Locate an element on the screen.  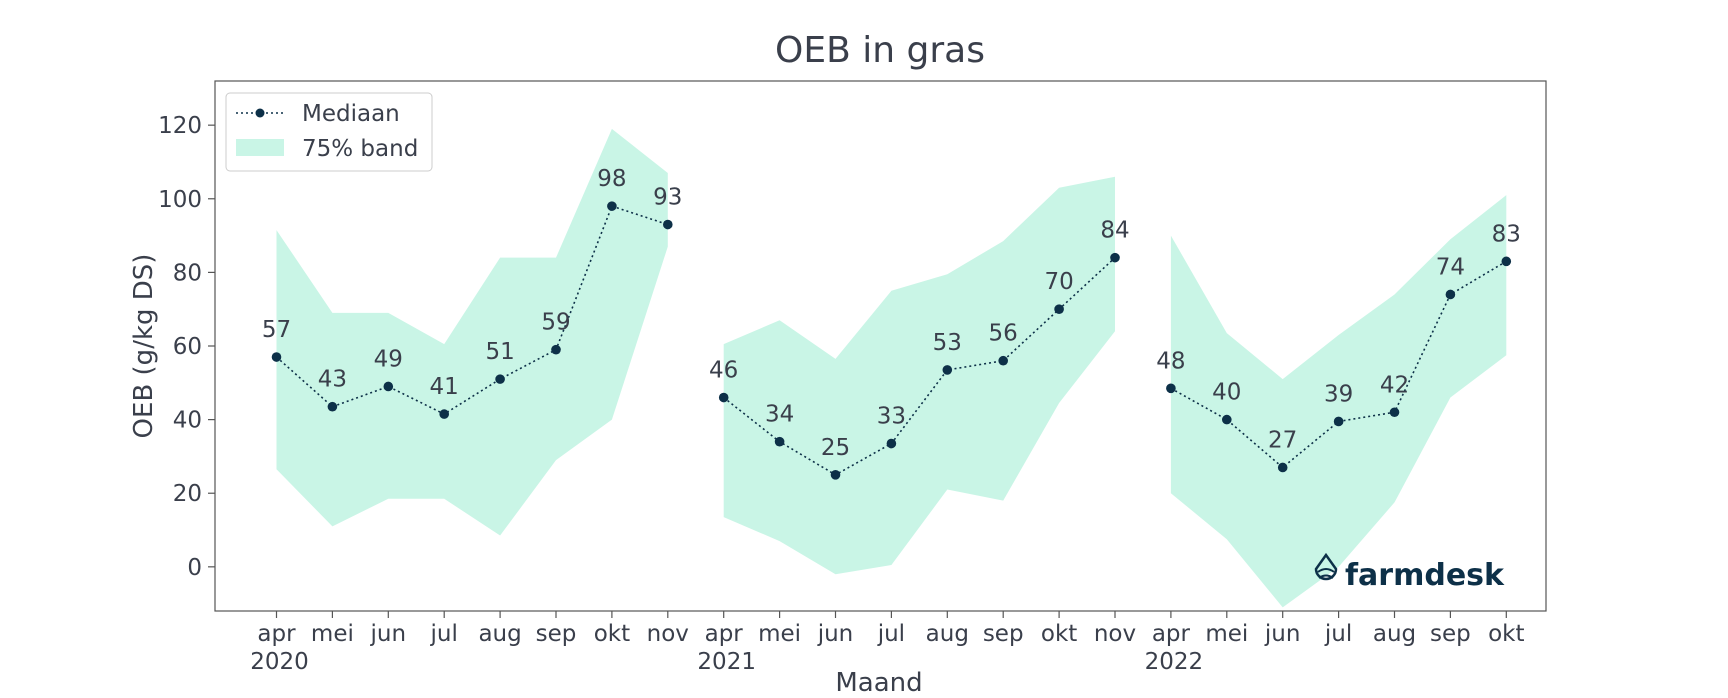
value-label: 40 is located at coordinates (1226, 393).